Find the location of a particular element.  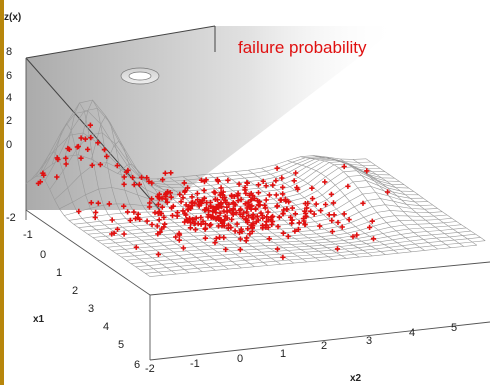

x2-tick: -1 is located at coordinates (195, 364).